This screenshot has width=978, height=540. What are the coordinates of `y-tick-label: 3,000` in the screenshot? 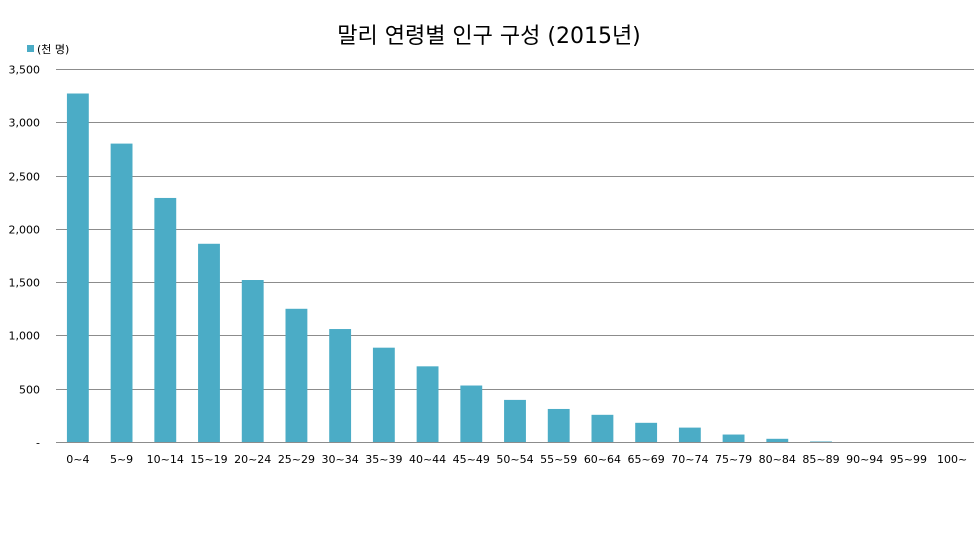 It's located at (25, 123).